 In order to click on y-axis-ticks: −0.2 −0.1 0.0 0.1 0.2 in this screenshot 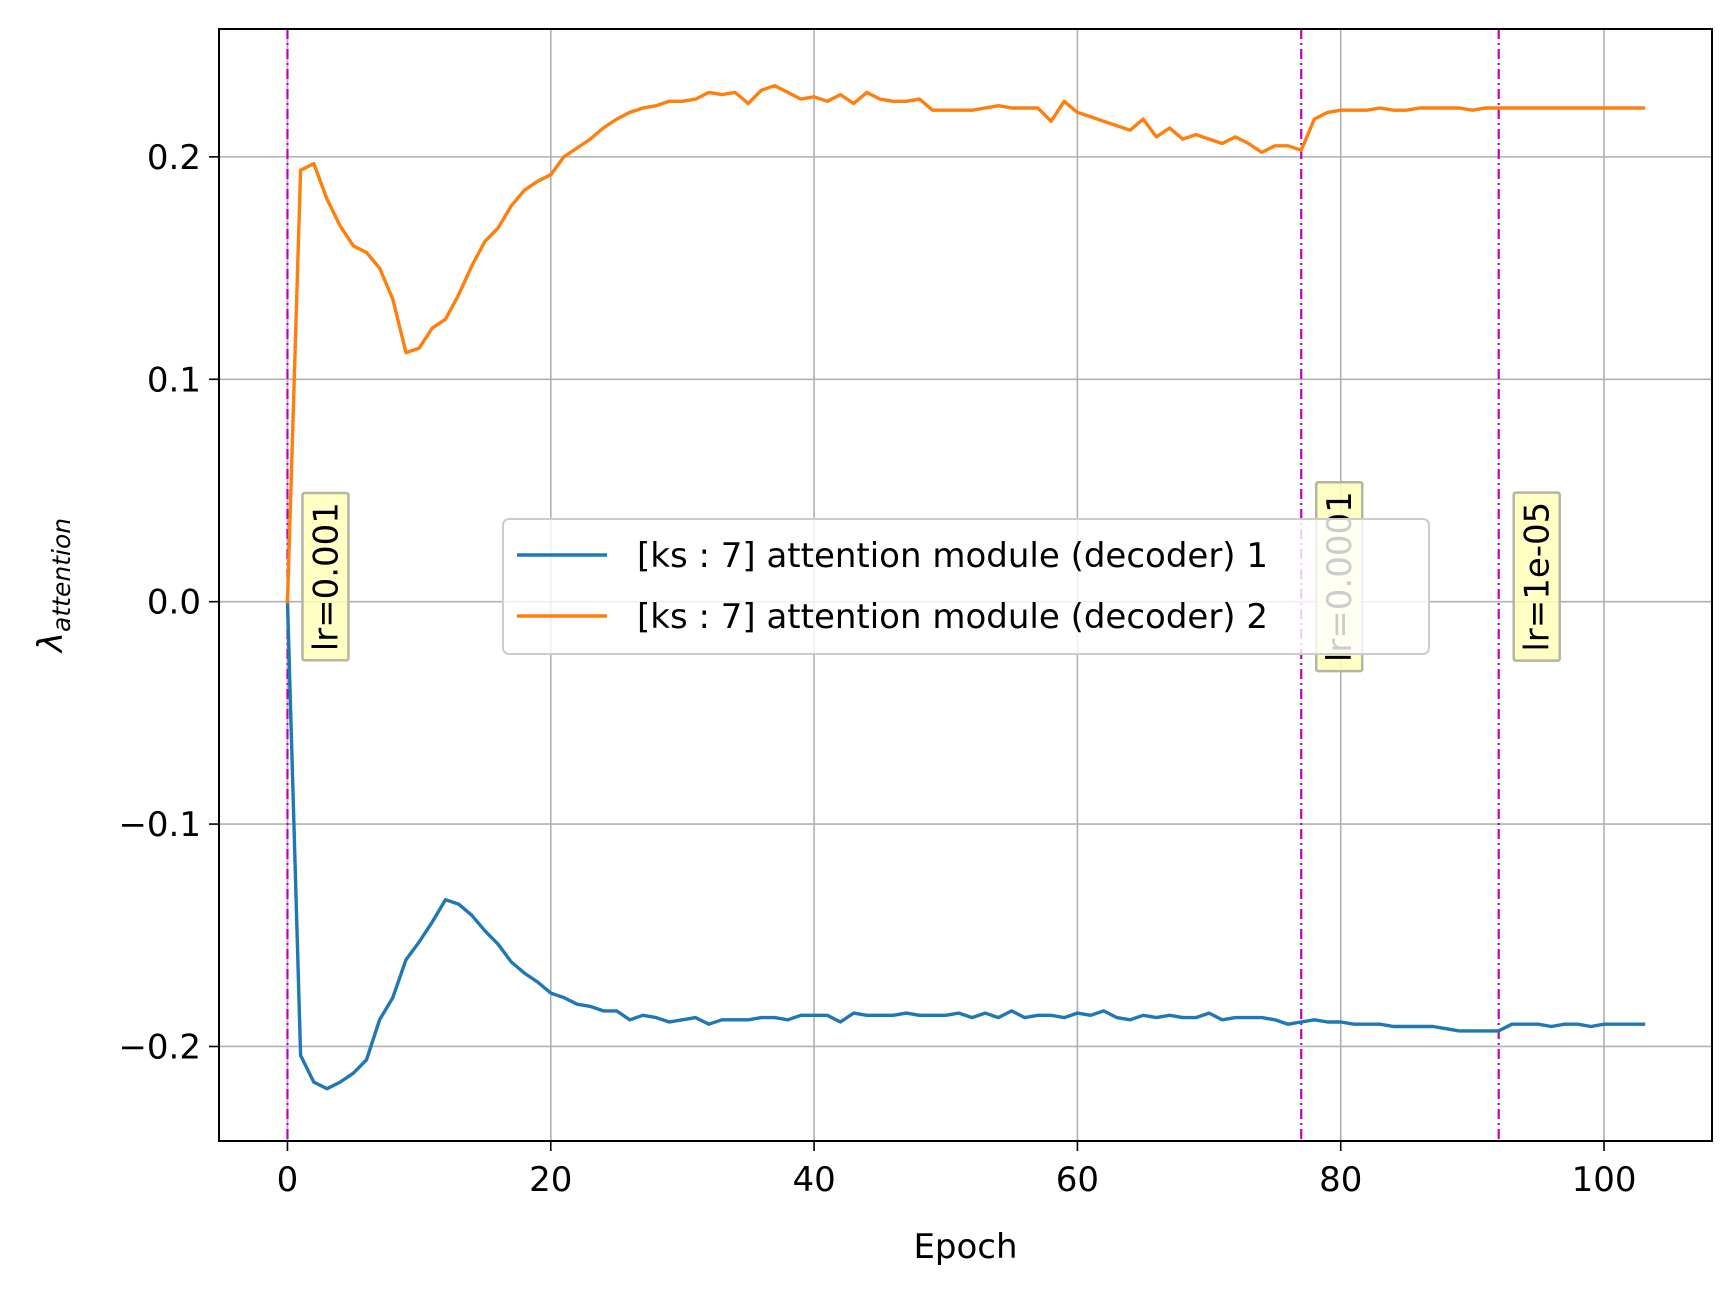, I will do `click(168, 602)`.